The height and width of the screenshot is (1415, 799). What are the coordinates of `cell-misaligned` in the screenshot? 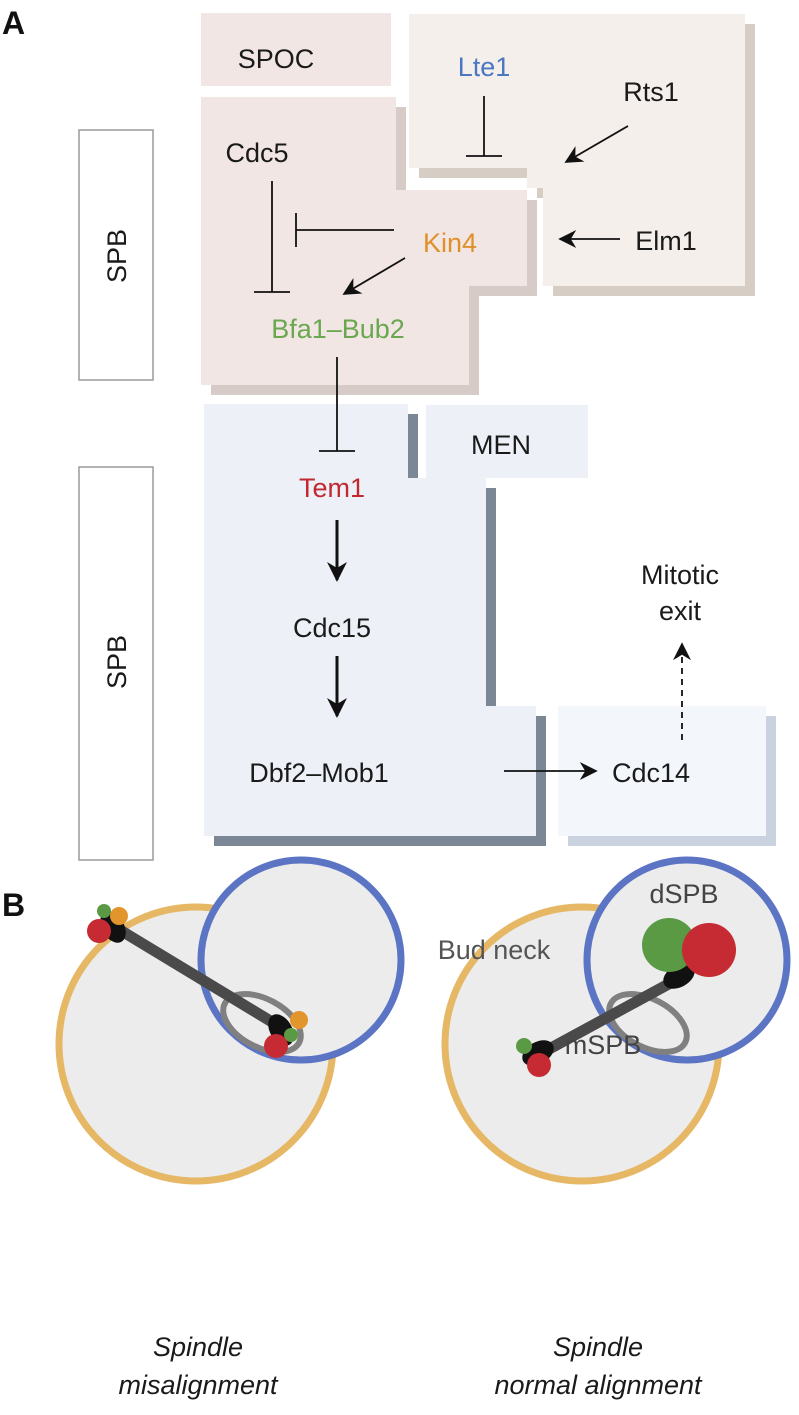 It's located at (230, 1020).